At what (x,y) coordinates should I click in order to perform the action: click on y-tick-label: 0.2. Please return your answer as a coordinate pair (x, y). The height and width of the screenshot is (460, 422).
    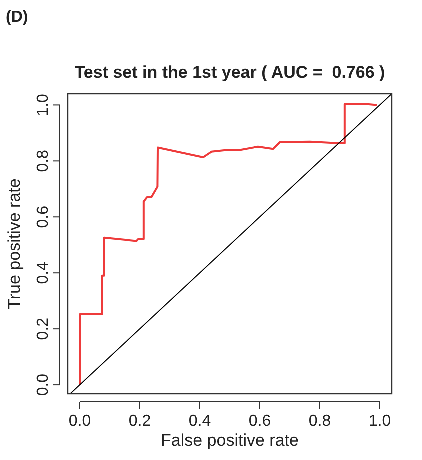
    Looking at the image, I should click on (43, 329).